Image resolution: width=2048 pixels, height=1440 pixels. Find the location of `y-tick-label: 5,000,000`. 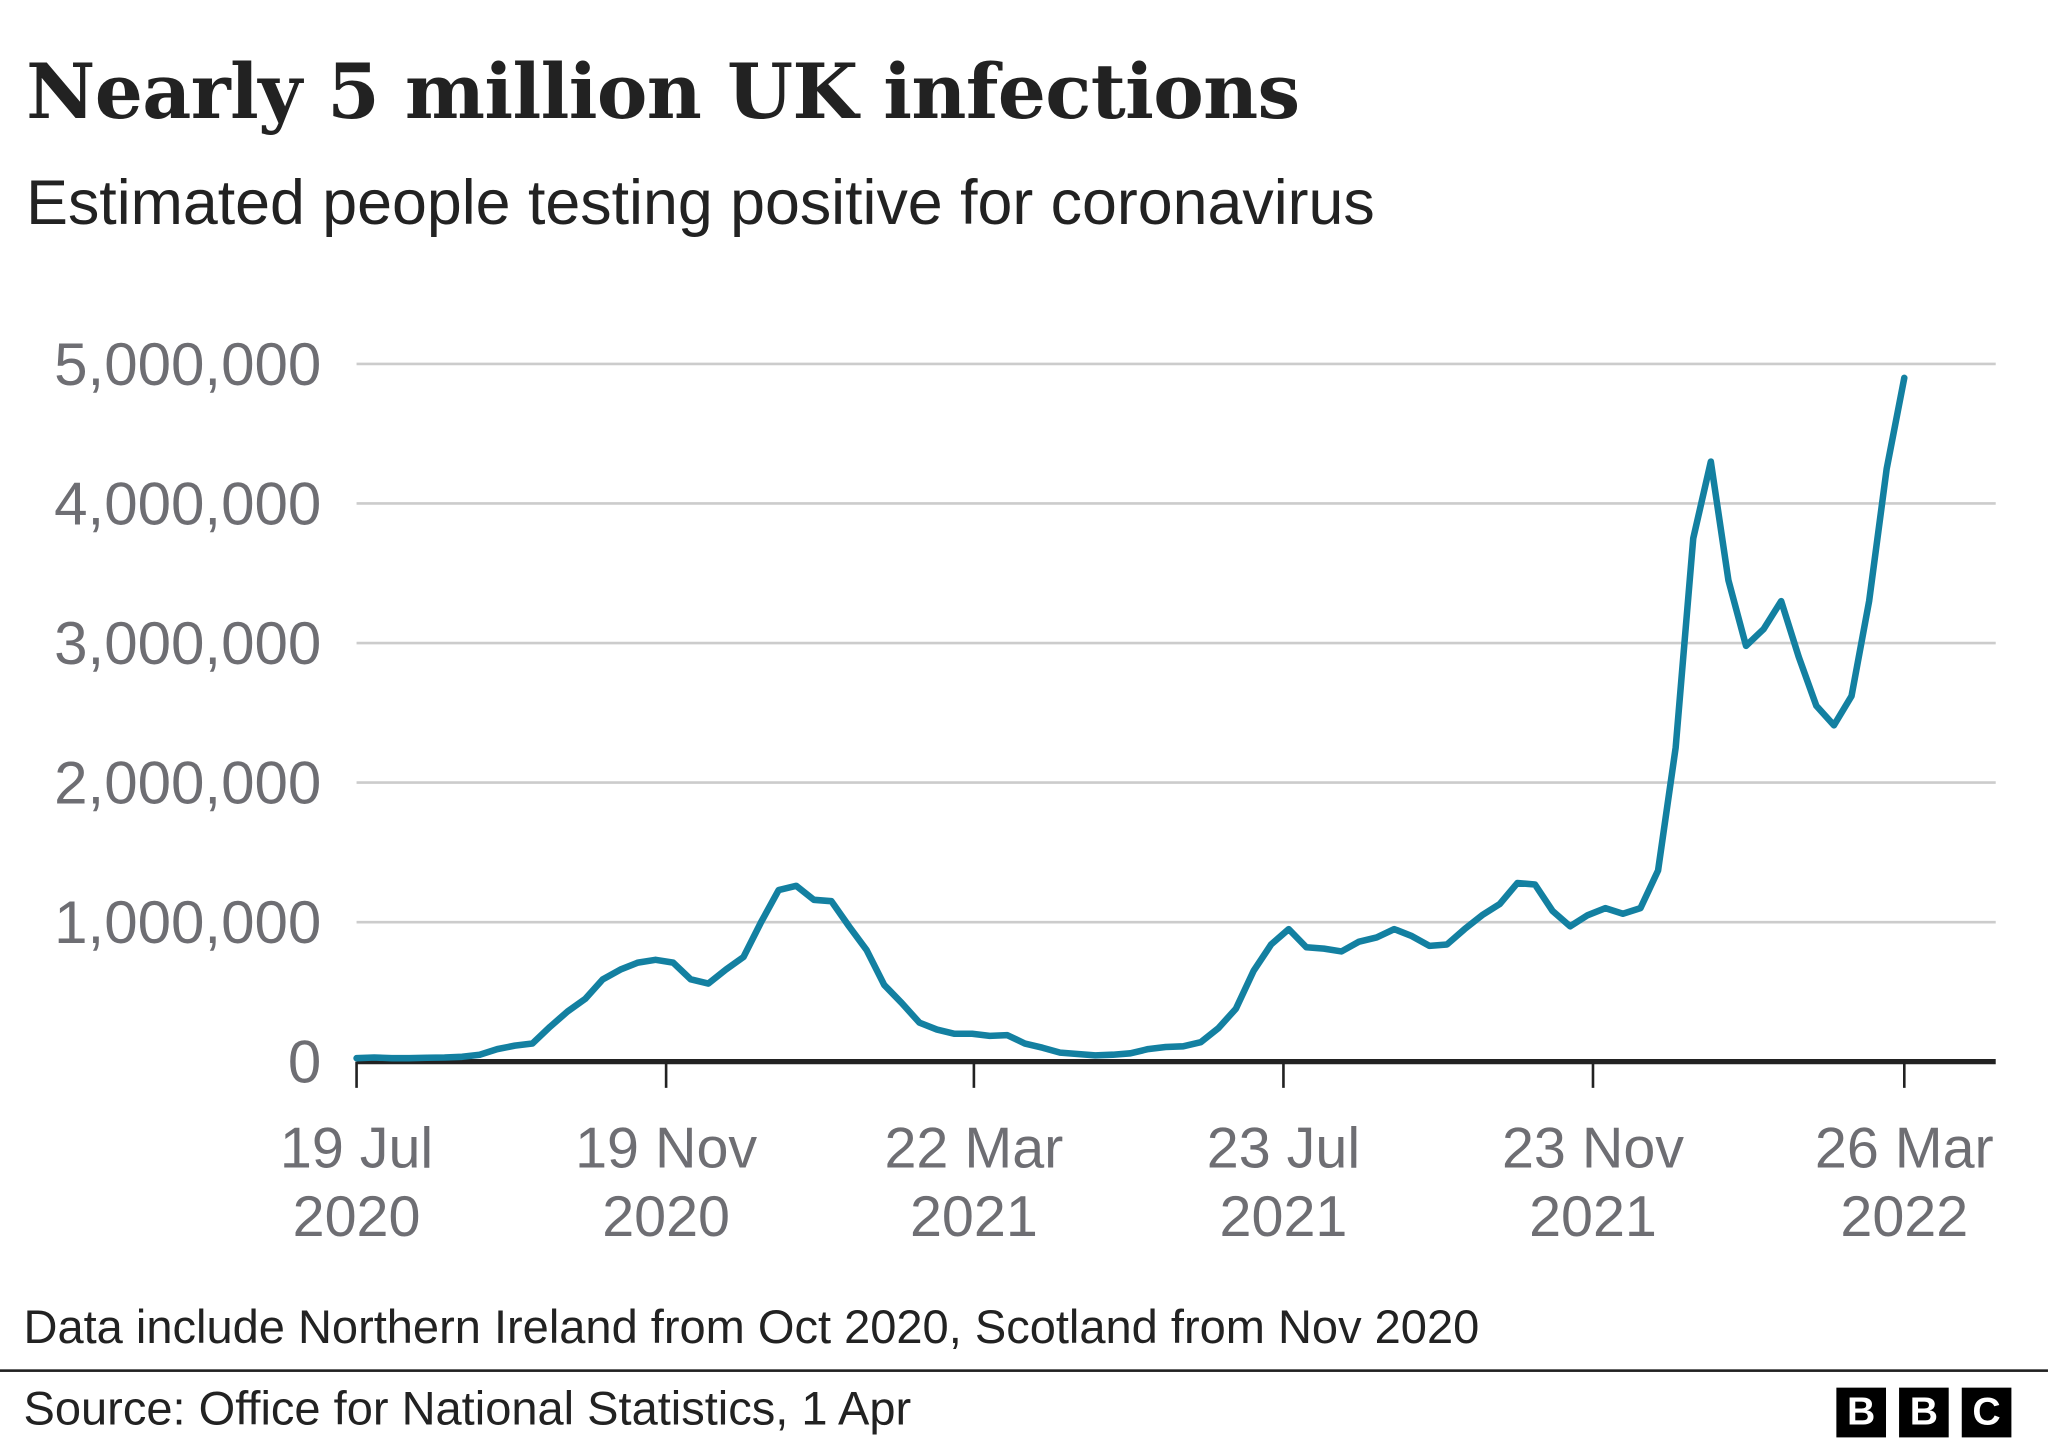

y-tick-label: 5,000,000 is located at coordinates (187, 364).